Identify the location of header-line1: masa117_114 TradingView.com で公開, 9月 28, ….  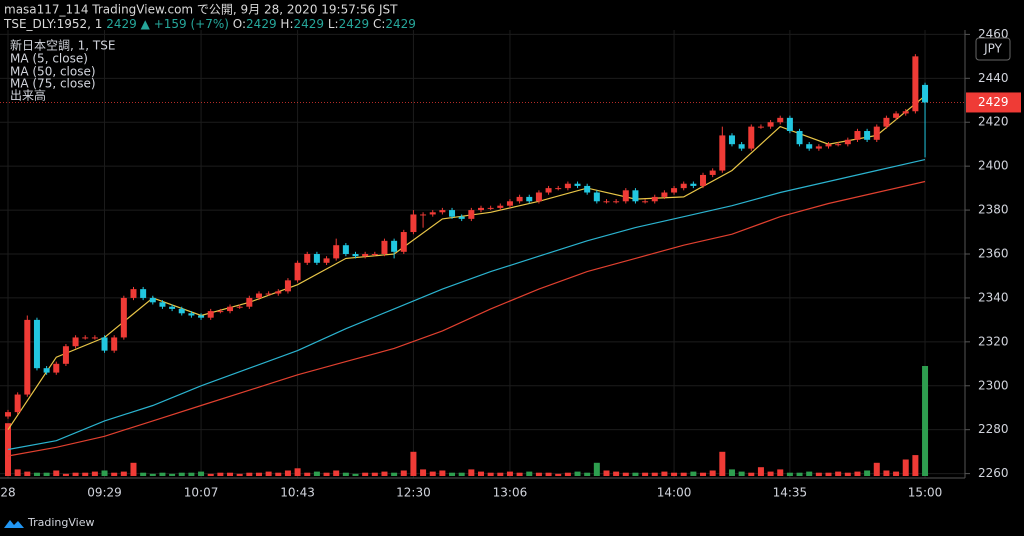
(201, 10).